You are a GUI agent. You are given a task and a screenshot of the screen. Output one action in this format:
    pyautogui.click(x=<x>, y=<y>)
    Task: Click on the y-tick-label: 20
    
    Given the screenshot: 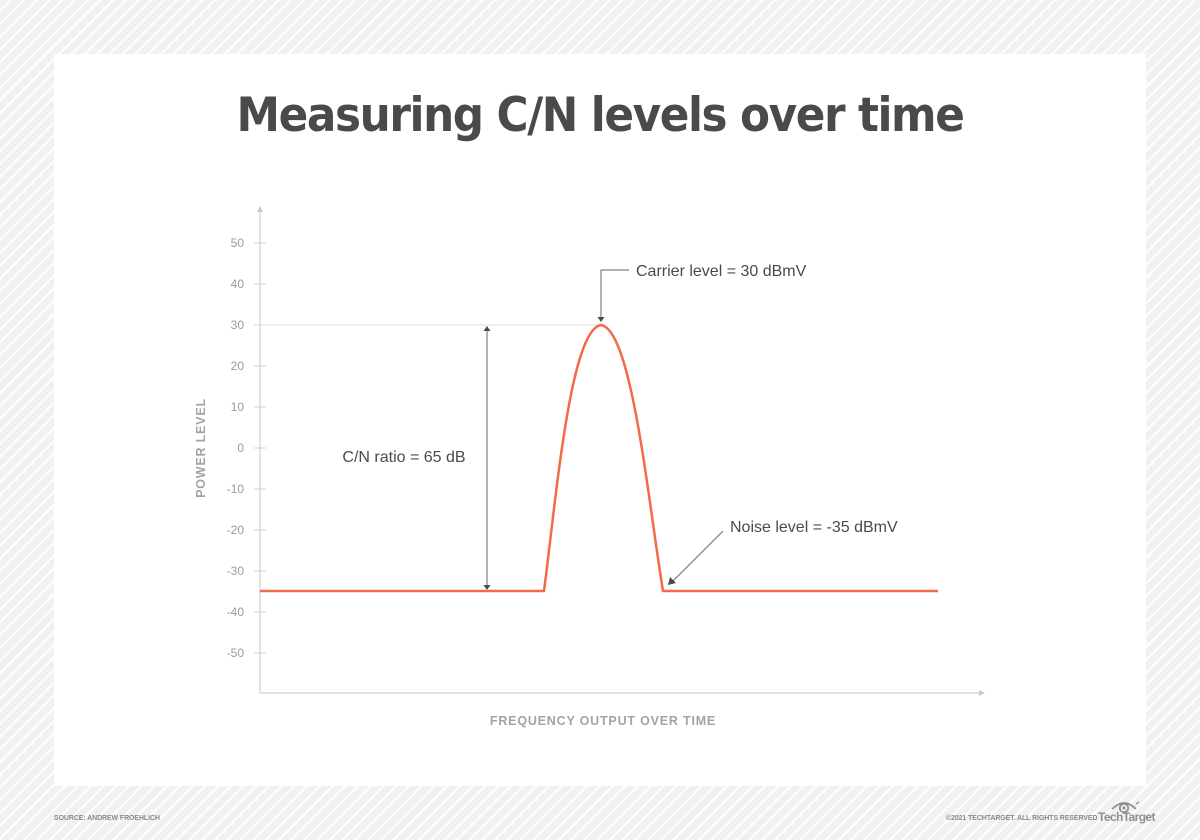 What is the action you would take?
    pyautogui.click(x=238, y=366)
    